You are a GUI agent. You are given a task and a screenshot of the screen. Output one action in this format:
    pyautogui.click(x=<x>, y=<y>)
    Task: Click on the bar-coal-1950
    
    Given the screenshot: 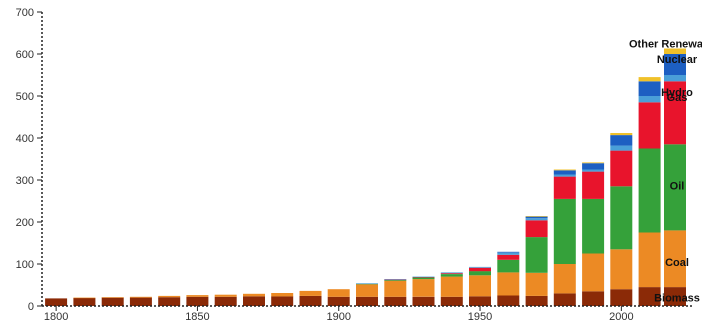 What is the action you would take?
    pyautogui.click(x=480, y=286)
    